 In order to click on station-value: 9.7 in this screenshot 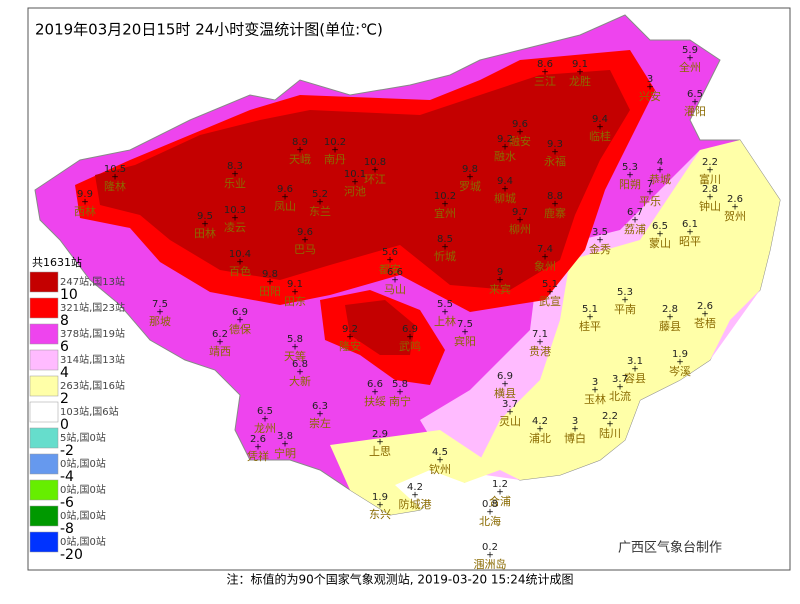, I will do `click(520, 212)`.